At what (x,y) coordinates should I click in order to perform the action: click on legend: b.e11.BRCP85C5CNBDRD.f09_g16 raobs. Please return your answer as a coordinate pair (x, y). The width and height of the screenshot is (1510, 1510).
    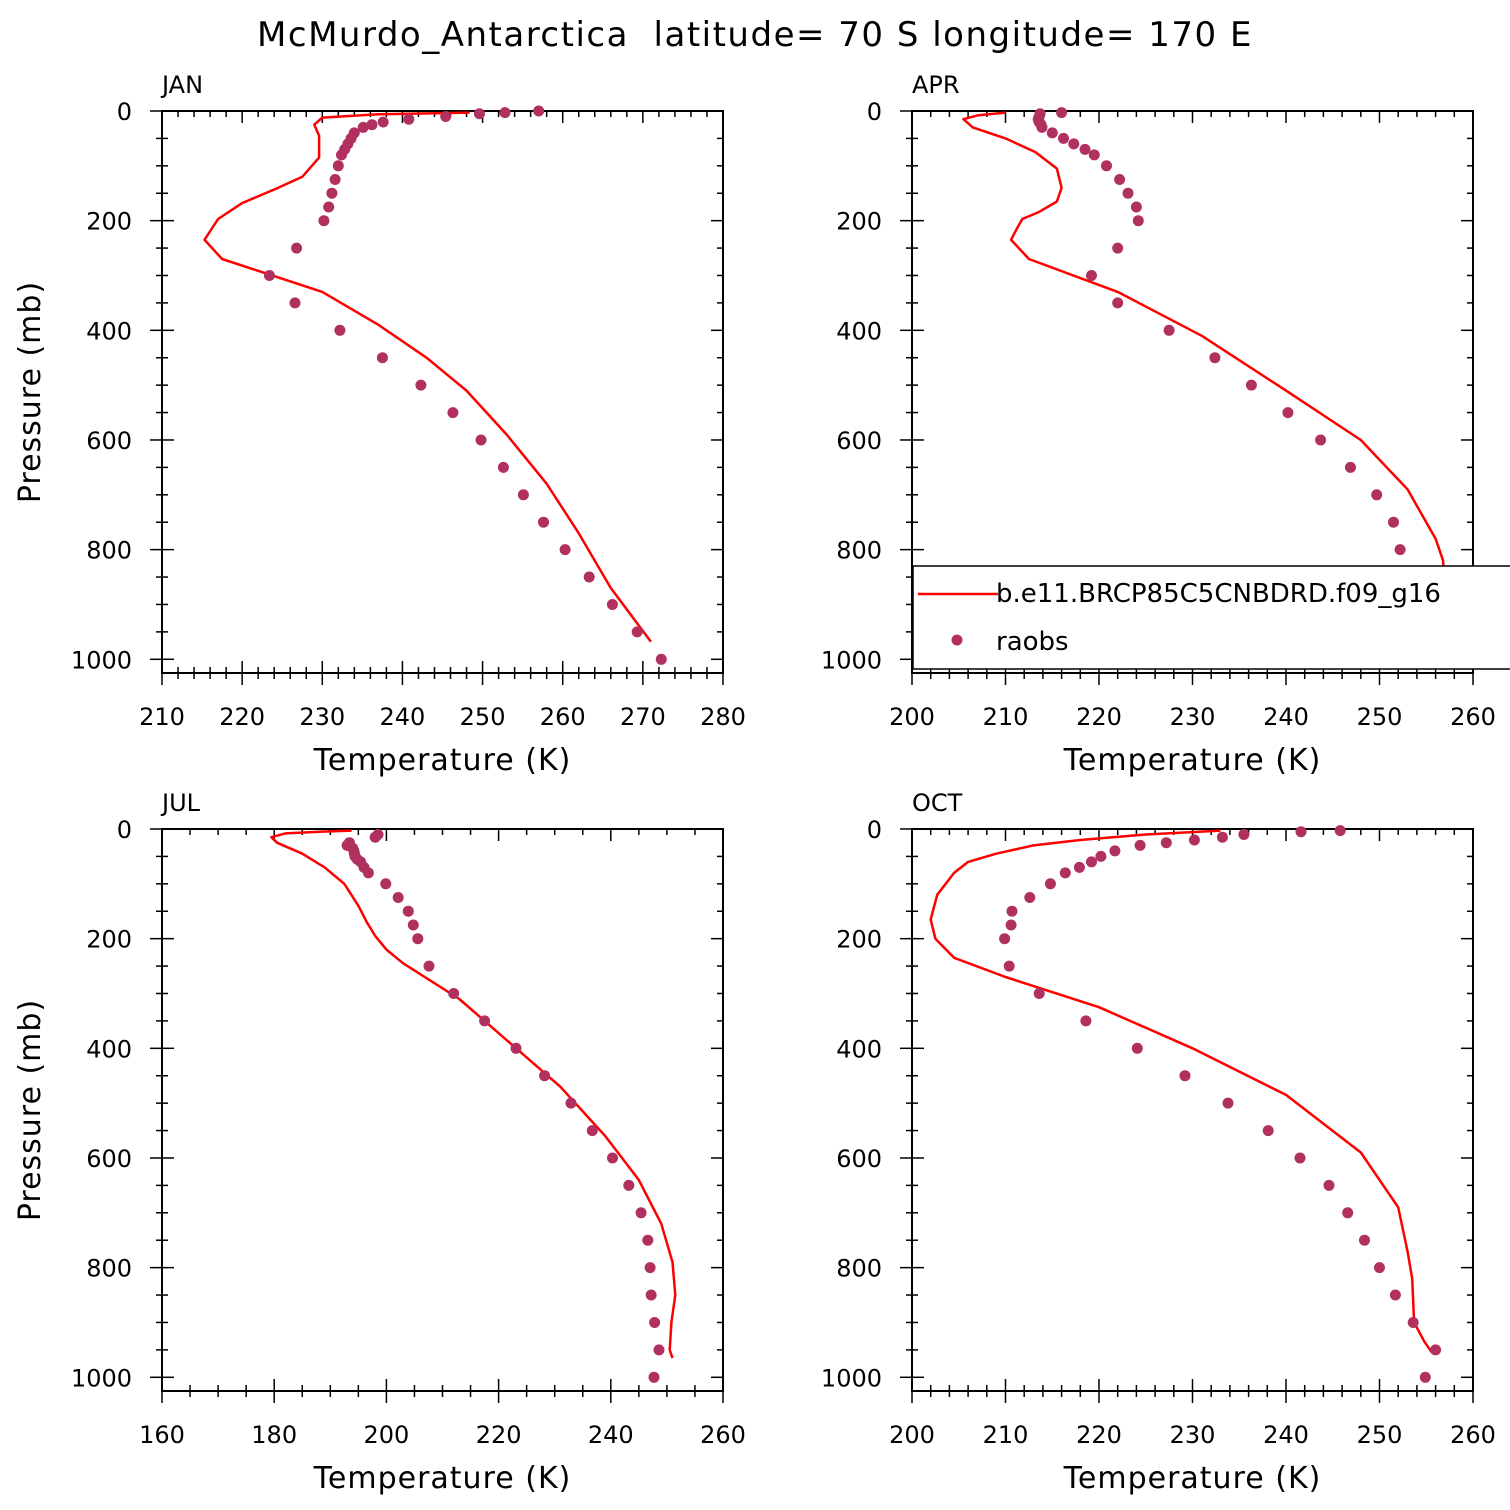
    Looking at the image, I should click on (1211, 617).